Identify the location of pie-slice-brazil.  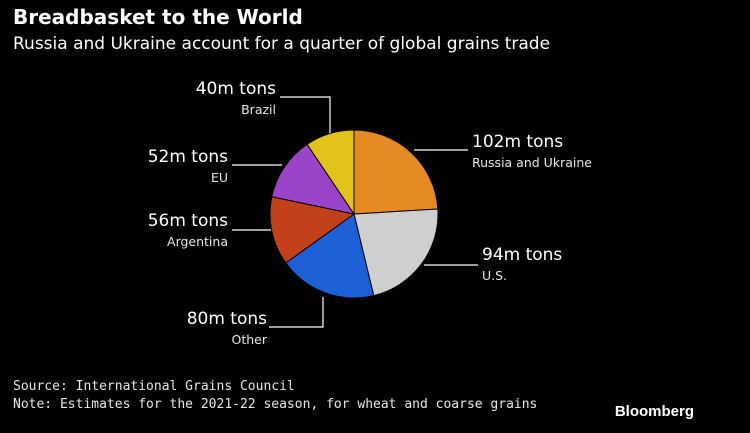
(330, 172).